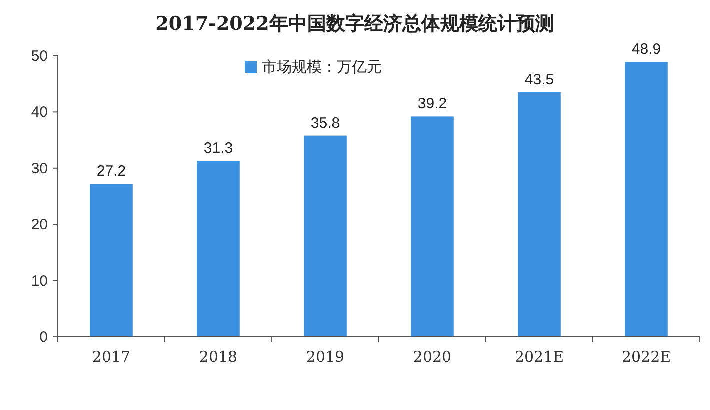 This screenshot has width=710, height=410. I want to click on x-tick-label: 2020, so click(432, 357).